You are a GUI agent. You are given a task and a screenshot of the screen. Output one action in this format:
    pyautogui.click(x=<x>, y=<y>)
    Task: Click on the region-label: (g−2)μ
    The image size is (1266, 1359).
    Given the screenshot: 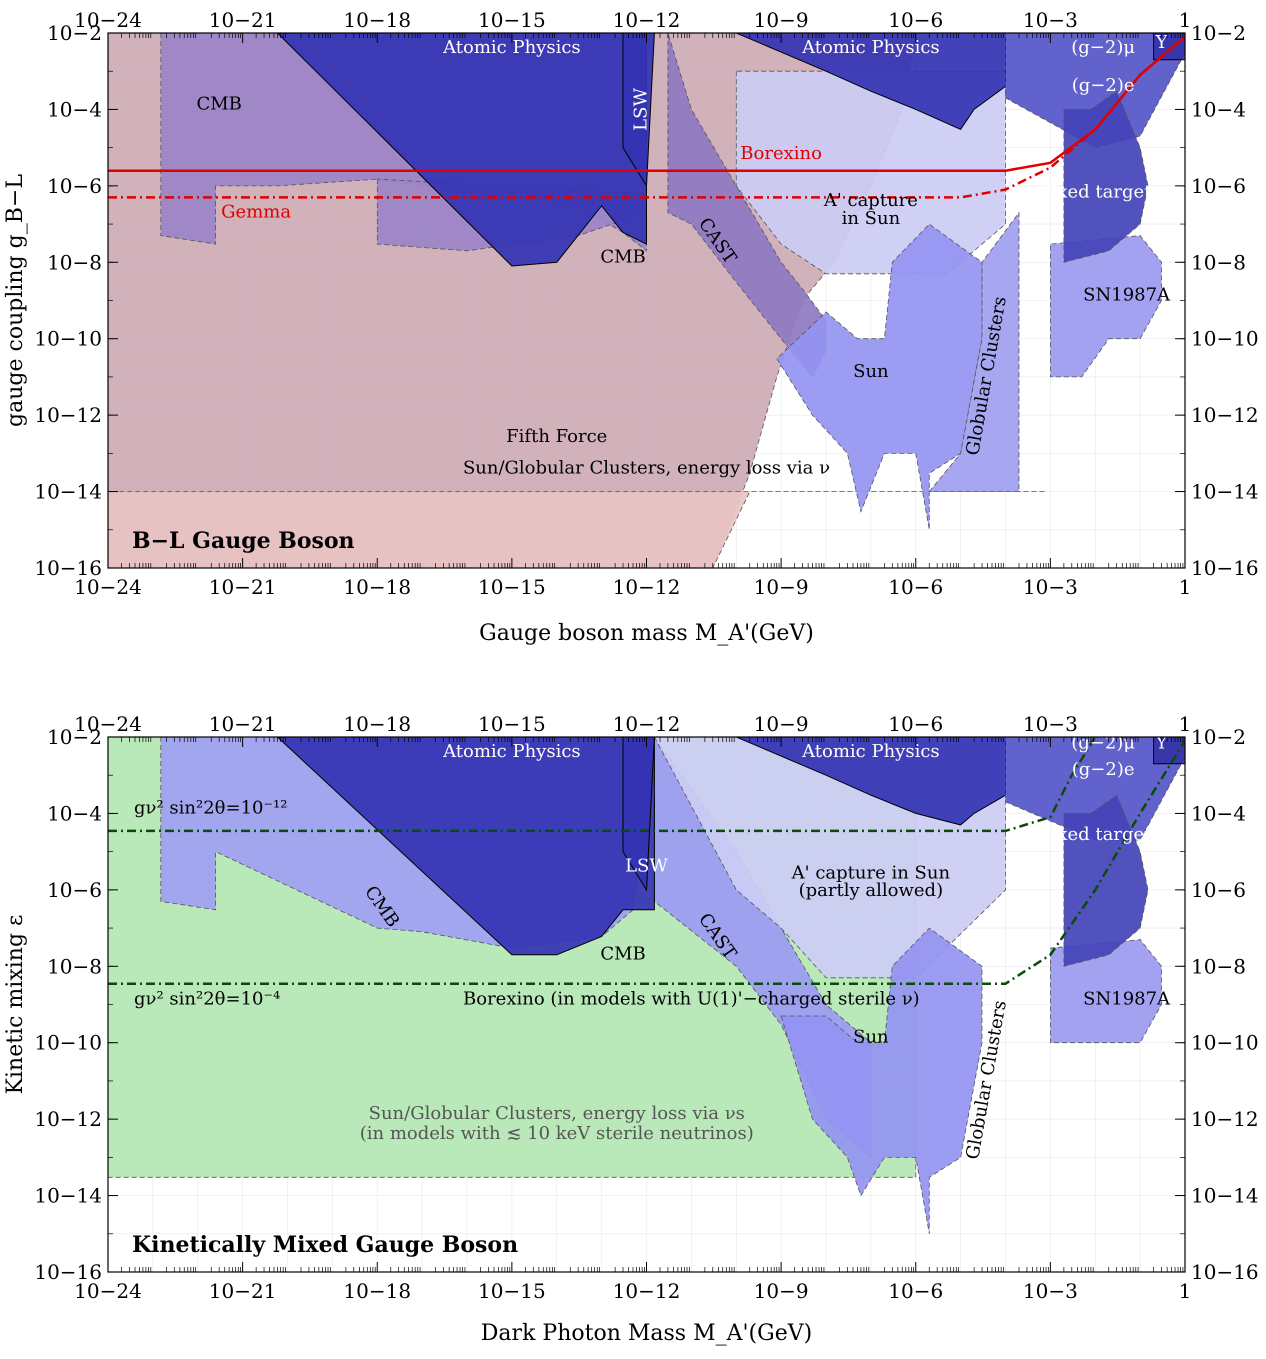 What is the action you would take?
    pyautogui.click(x=1103, y=47)
    